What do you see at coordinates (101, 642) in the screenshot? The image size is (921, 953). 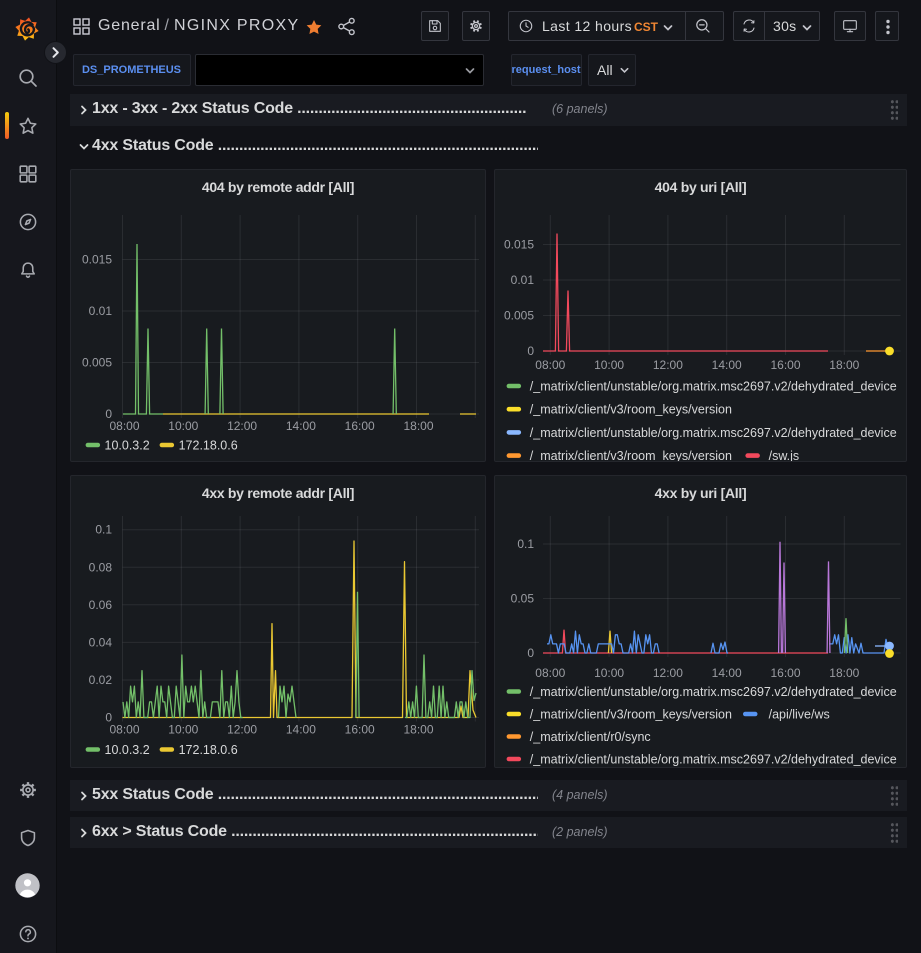 I see `svg-text: 0.04` at bounding box center [101, 642].